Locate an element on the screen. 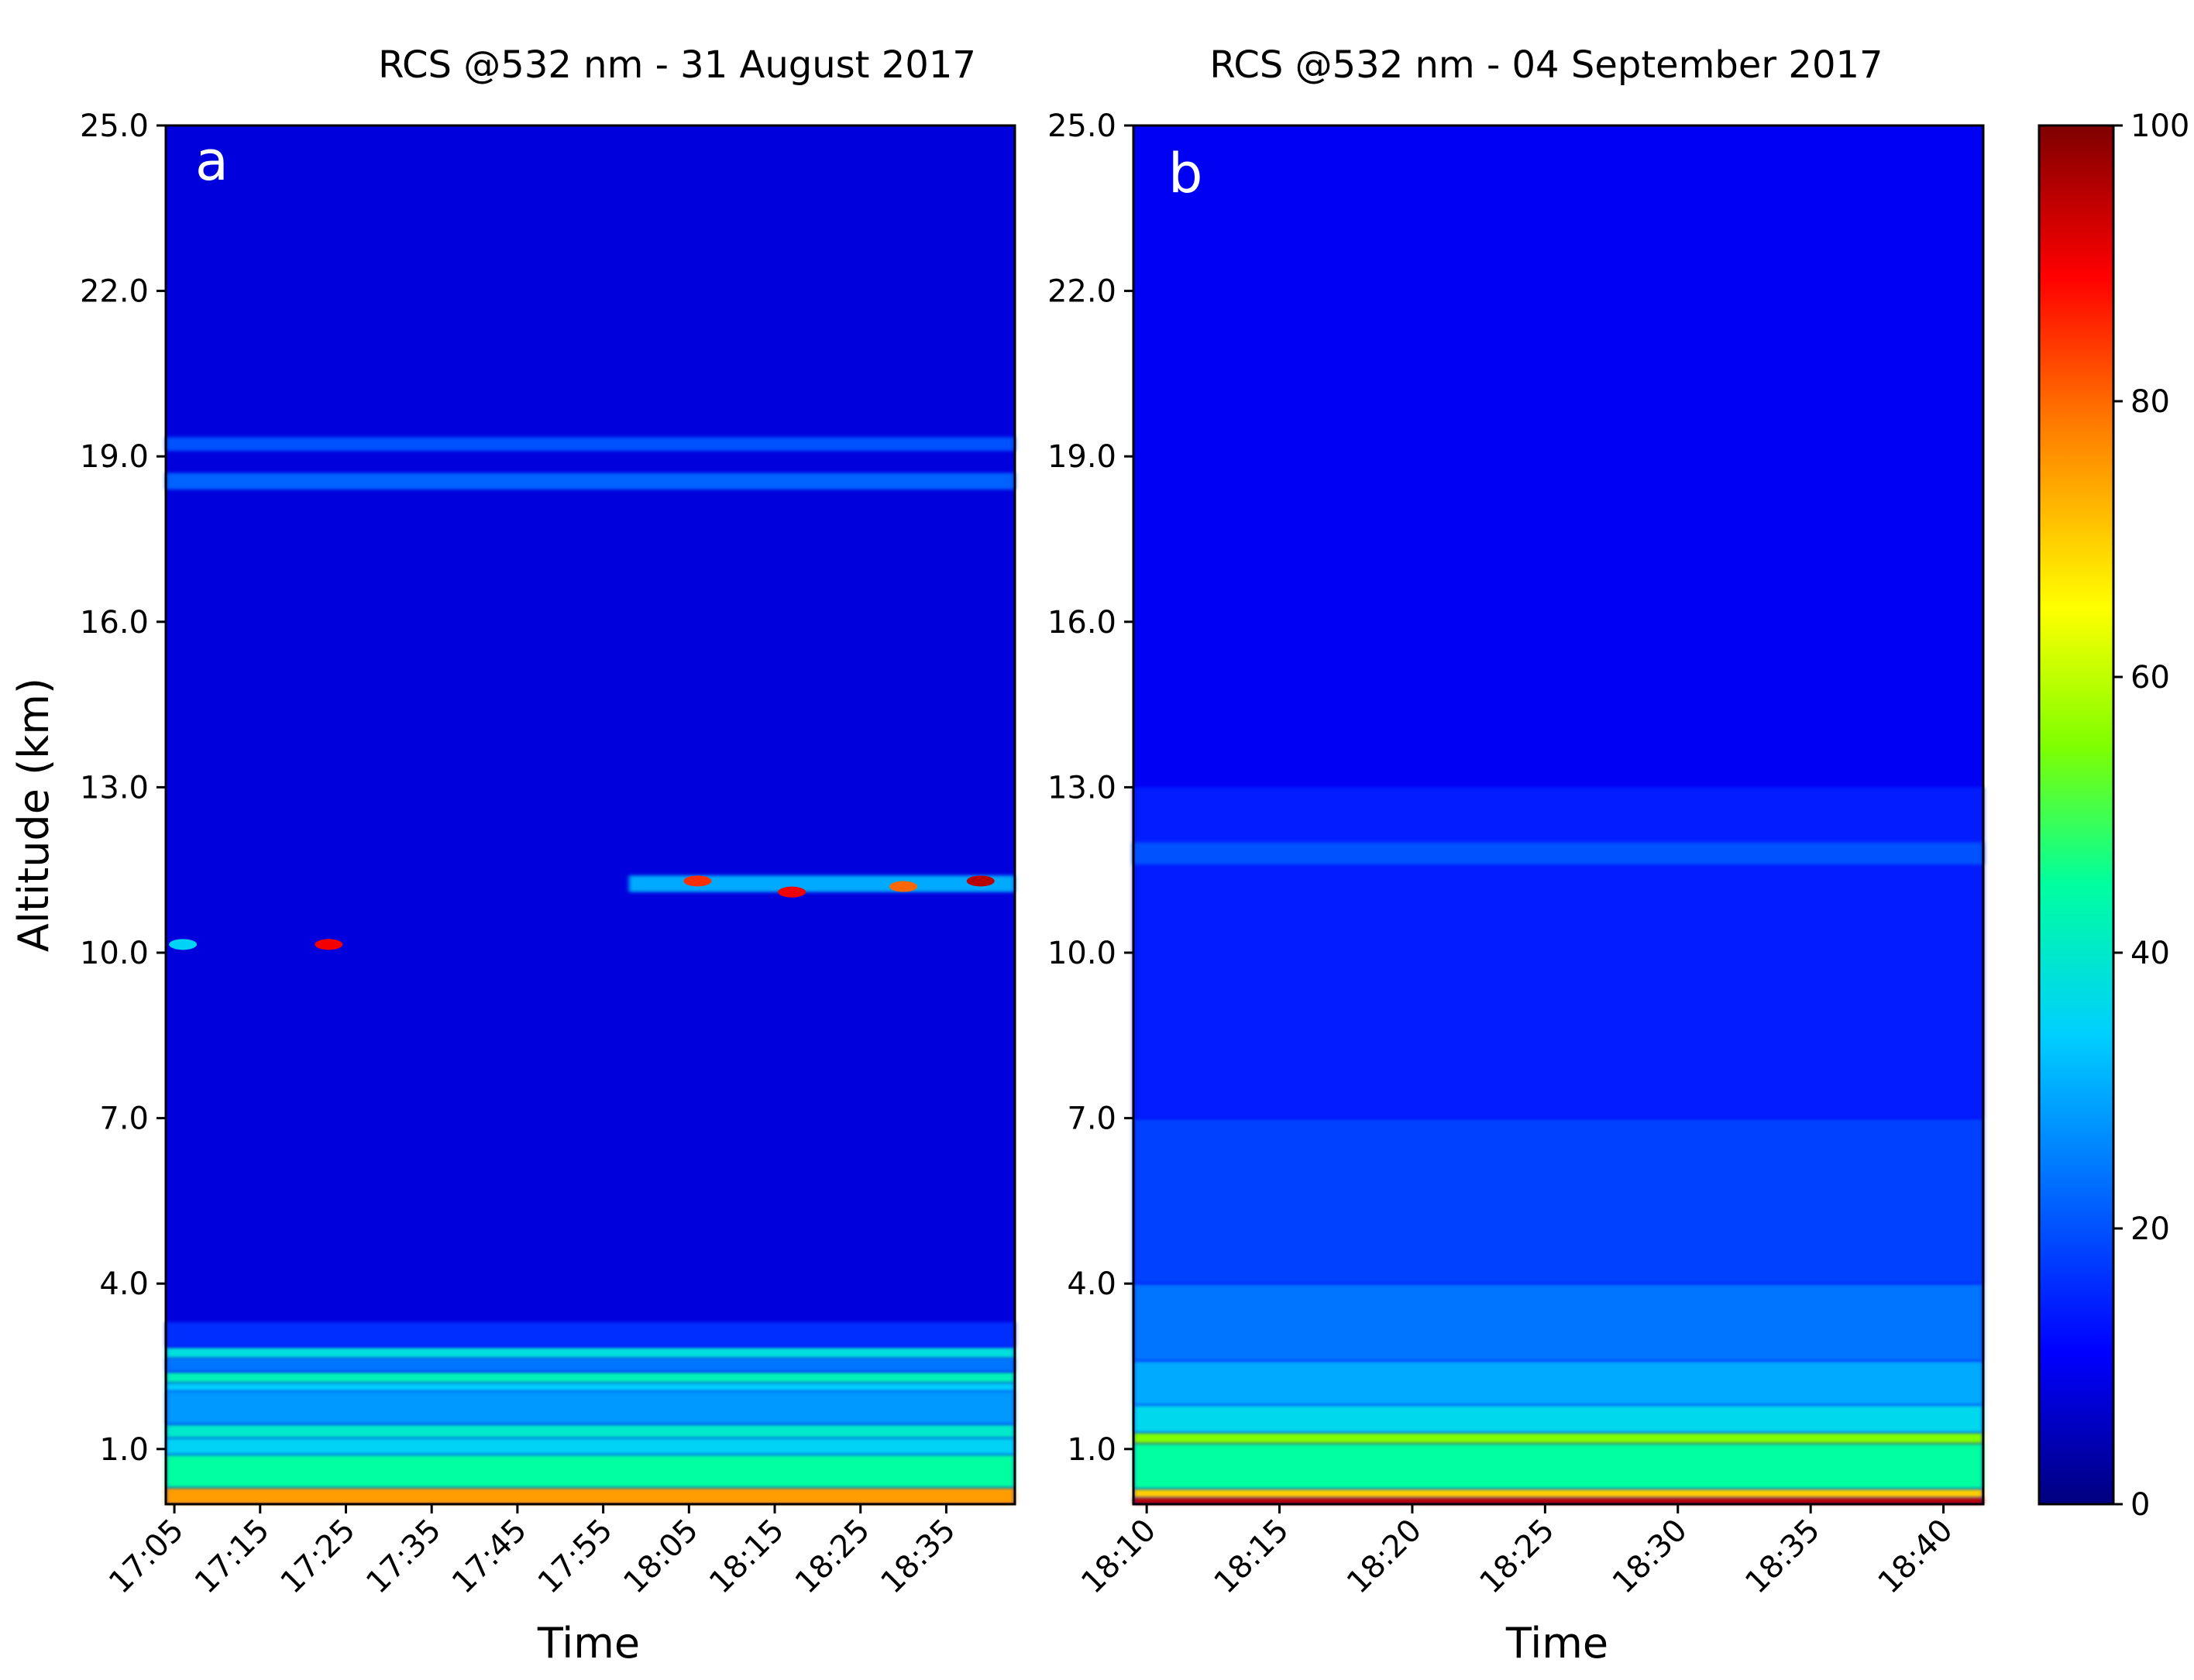 This screenshot has width=2194, height=1680. x-tick-label: 18:40 is located at coordinates (1916, 1557).